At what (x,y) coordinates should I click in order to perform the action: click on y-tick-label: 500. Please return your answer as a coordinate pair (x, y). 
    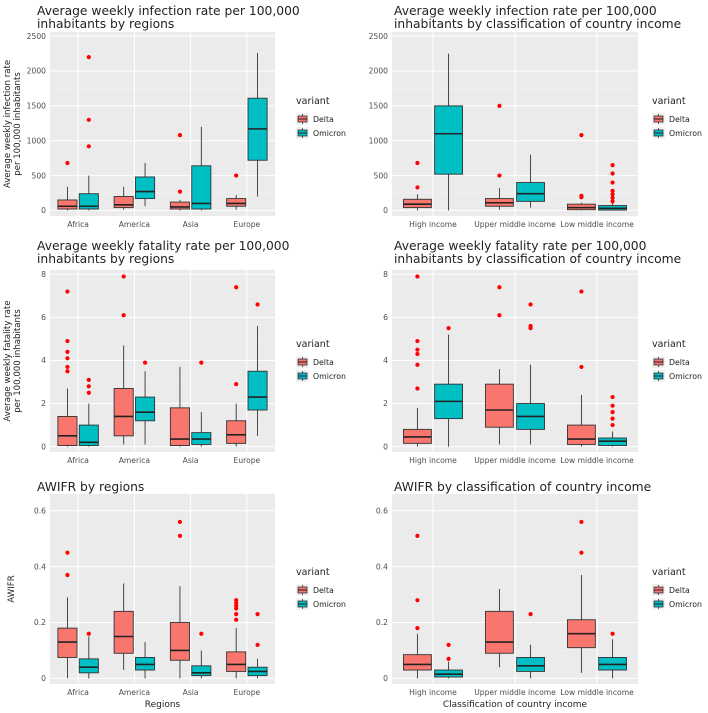
    Looking at the image, I should click on (39, 175).